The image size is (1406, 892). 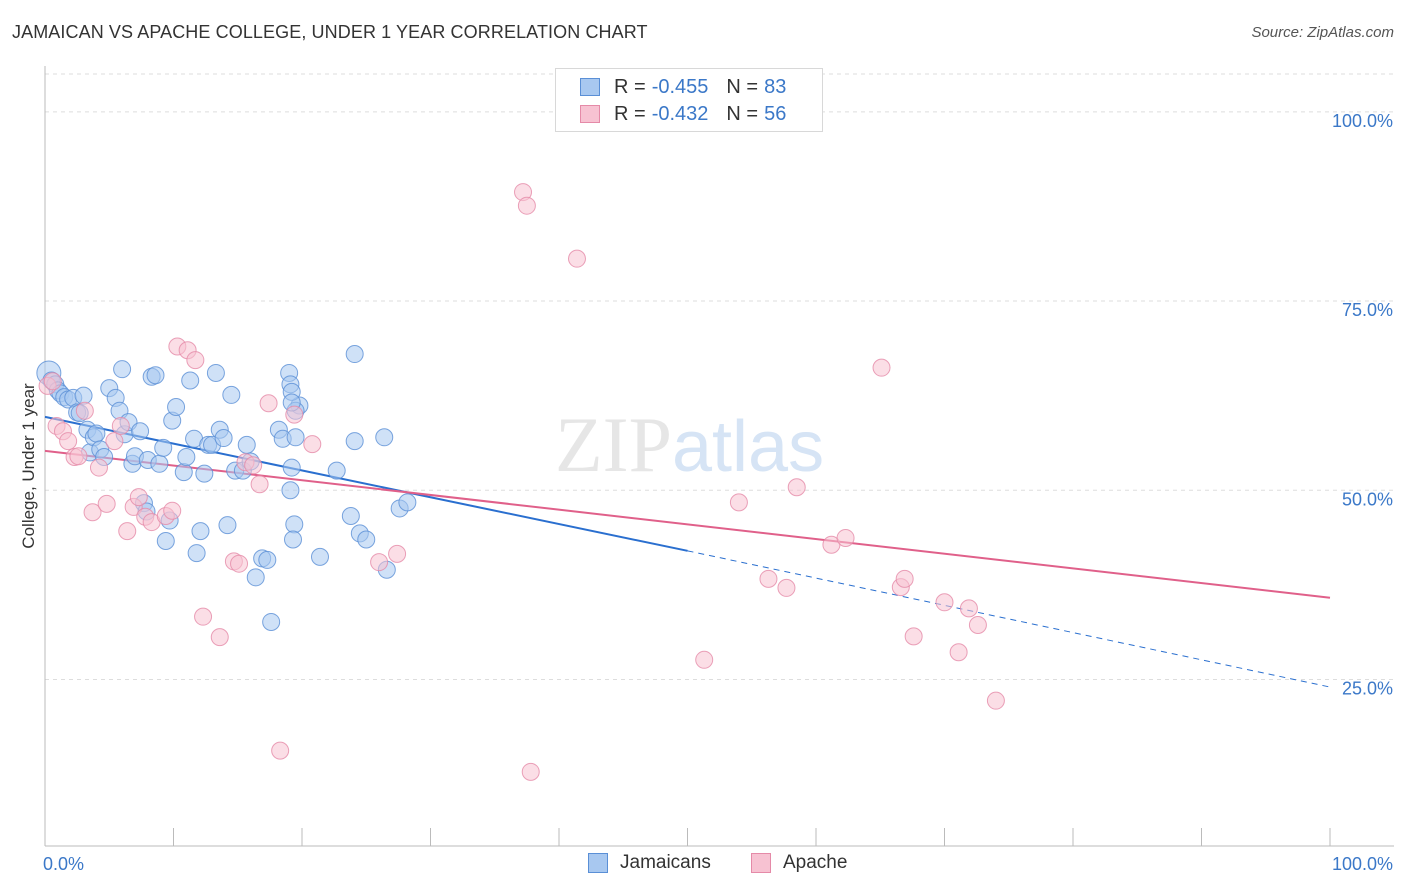 I want to click on watermark: ZIPatlas, so click(x=689, y=445).